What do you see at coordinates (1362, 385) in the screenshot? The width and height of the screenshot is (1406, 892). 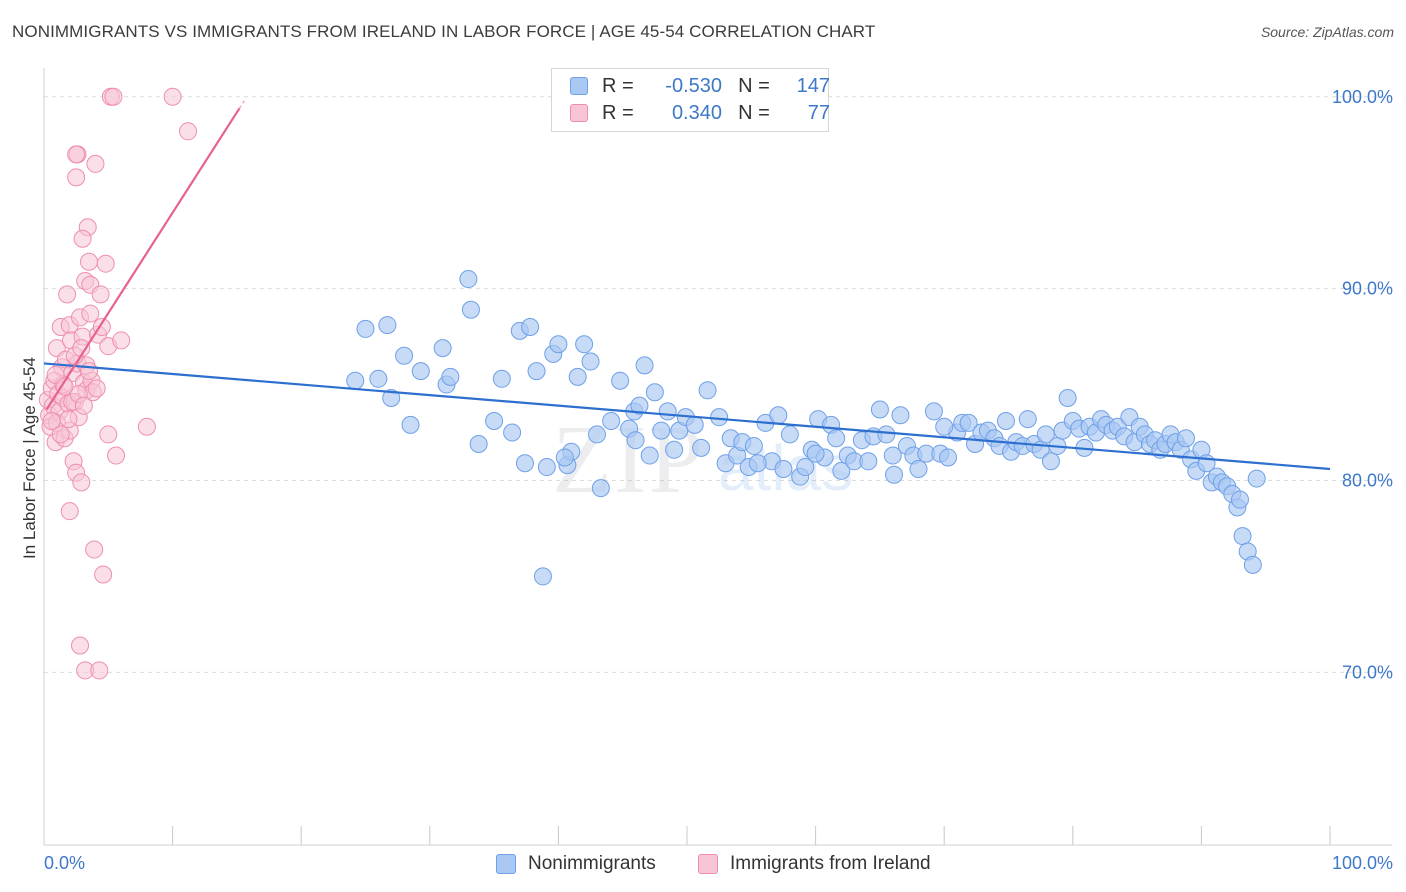 I see `y-tick-labels: 70.0% 80.0% 90.0% 100.0%` at bounding box center [1362, 385].